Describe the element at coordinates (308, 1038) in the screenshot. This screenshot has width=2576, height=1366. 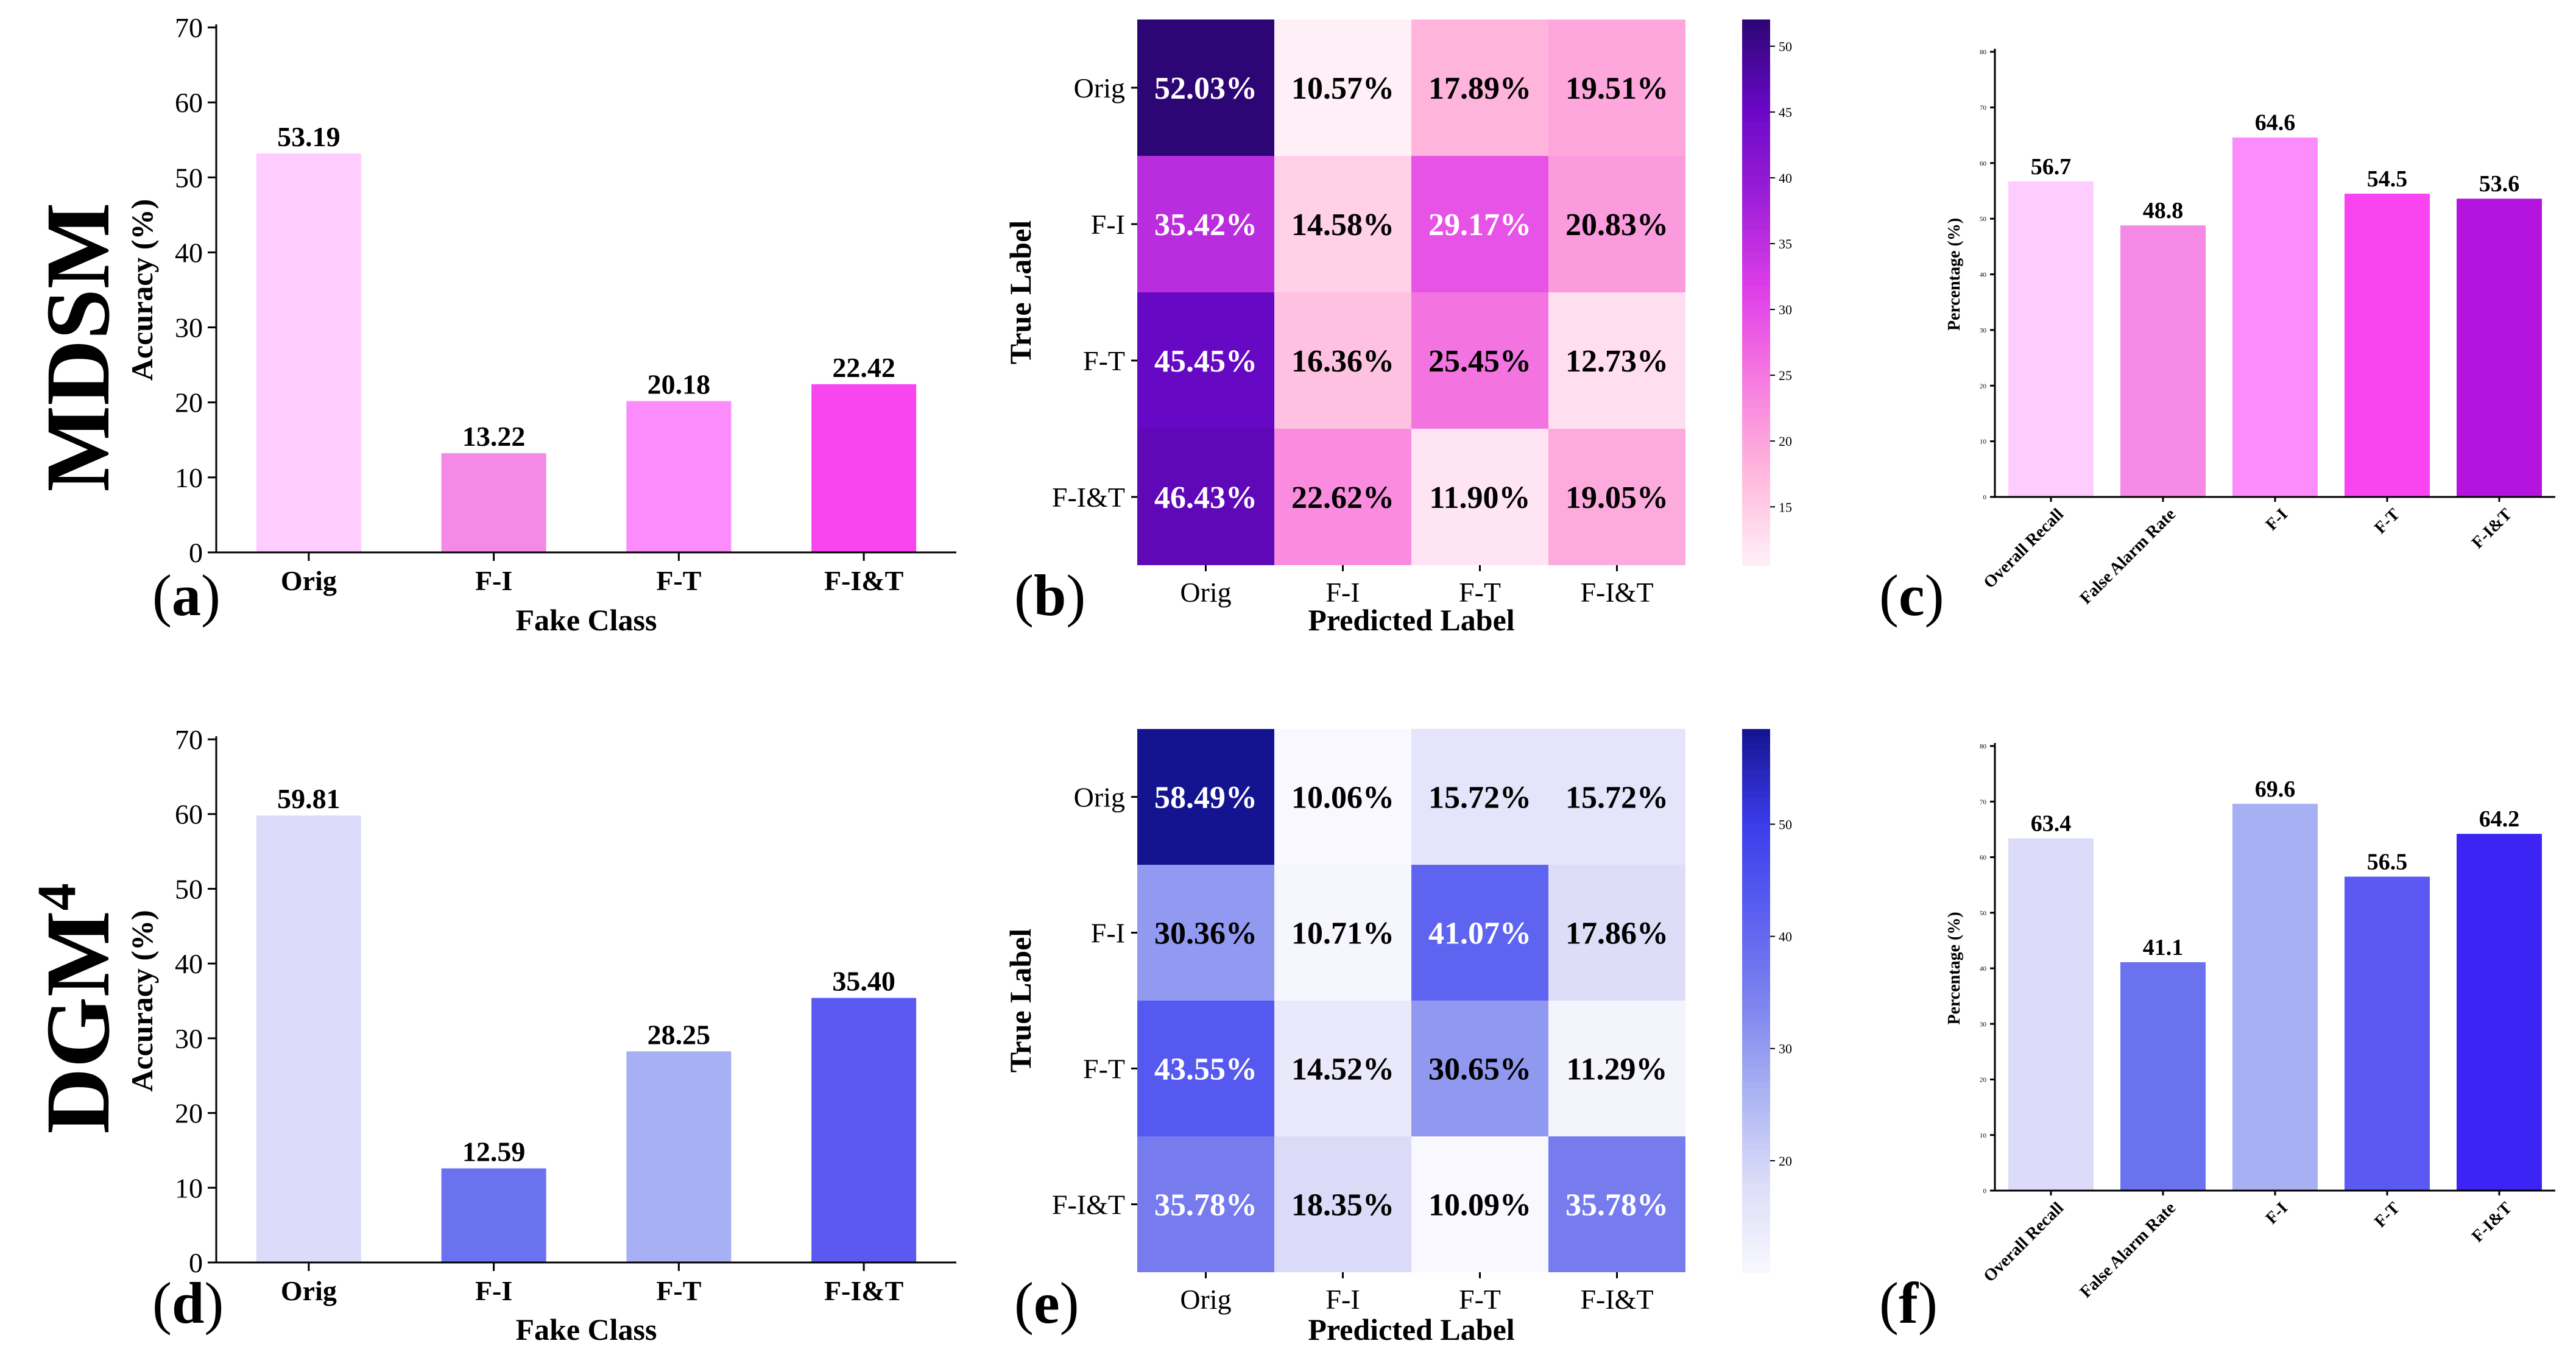
I see `bar-orig` at that location.